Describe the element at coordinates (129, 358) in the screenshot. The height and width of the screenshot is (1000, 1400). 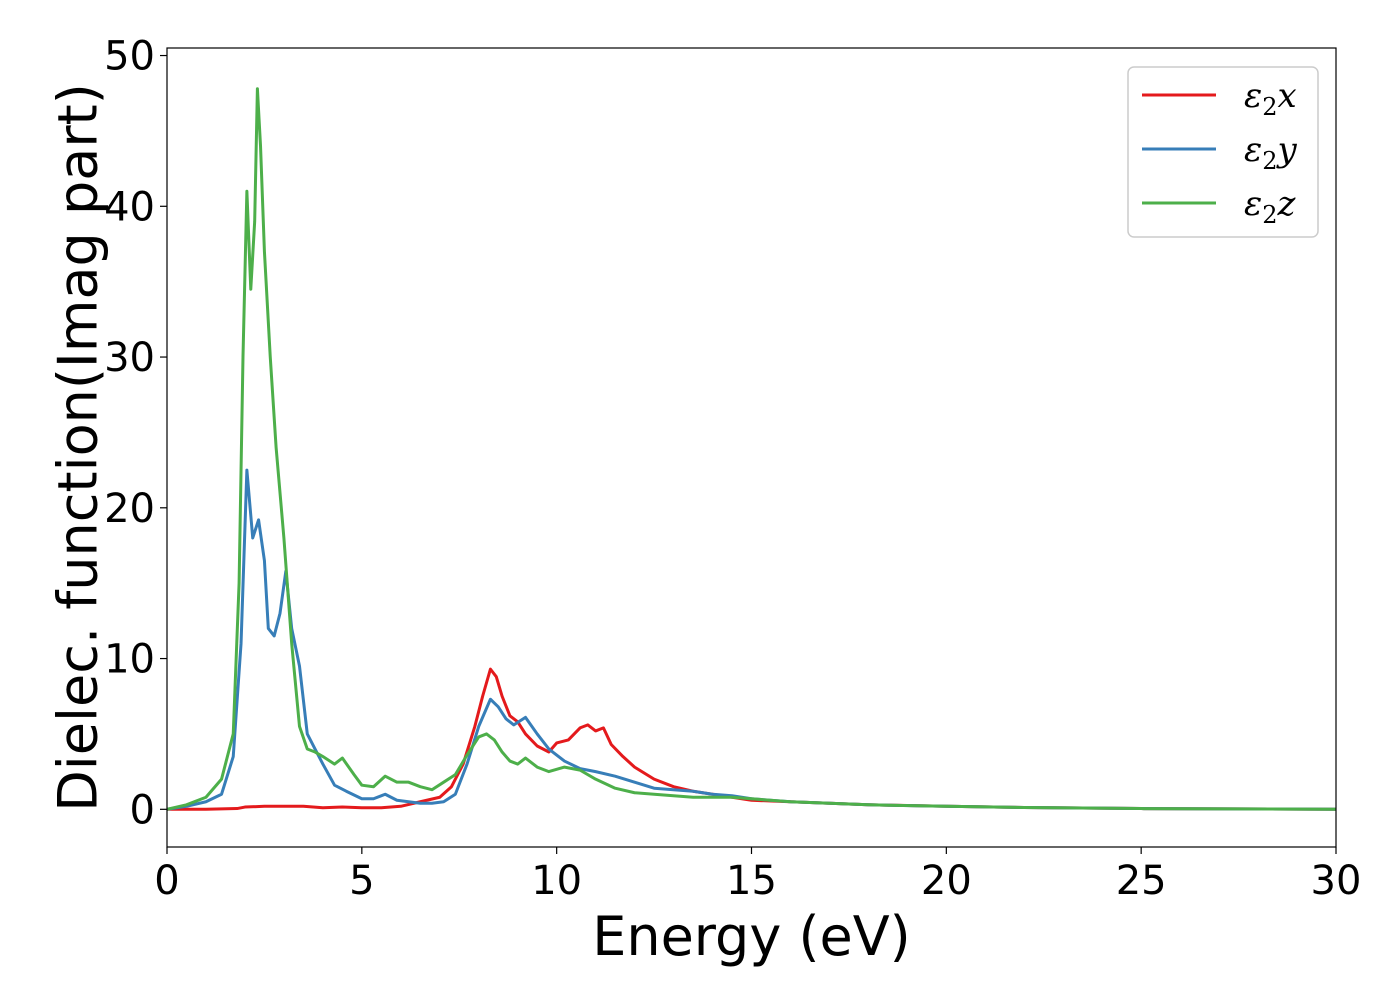
I see `y-tick-label: 30` at that location.